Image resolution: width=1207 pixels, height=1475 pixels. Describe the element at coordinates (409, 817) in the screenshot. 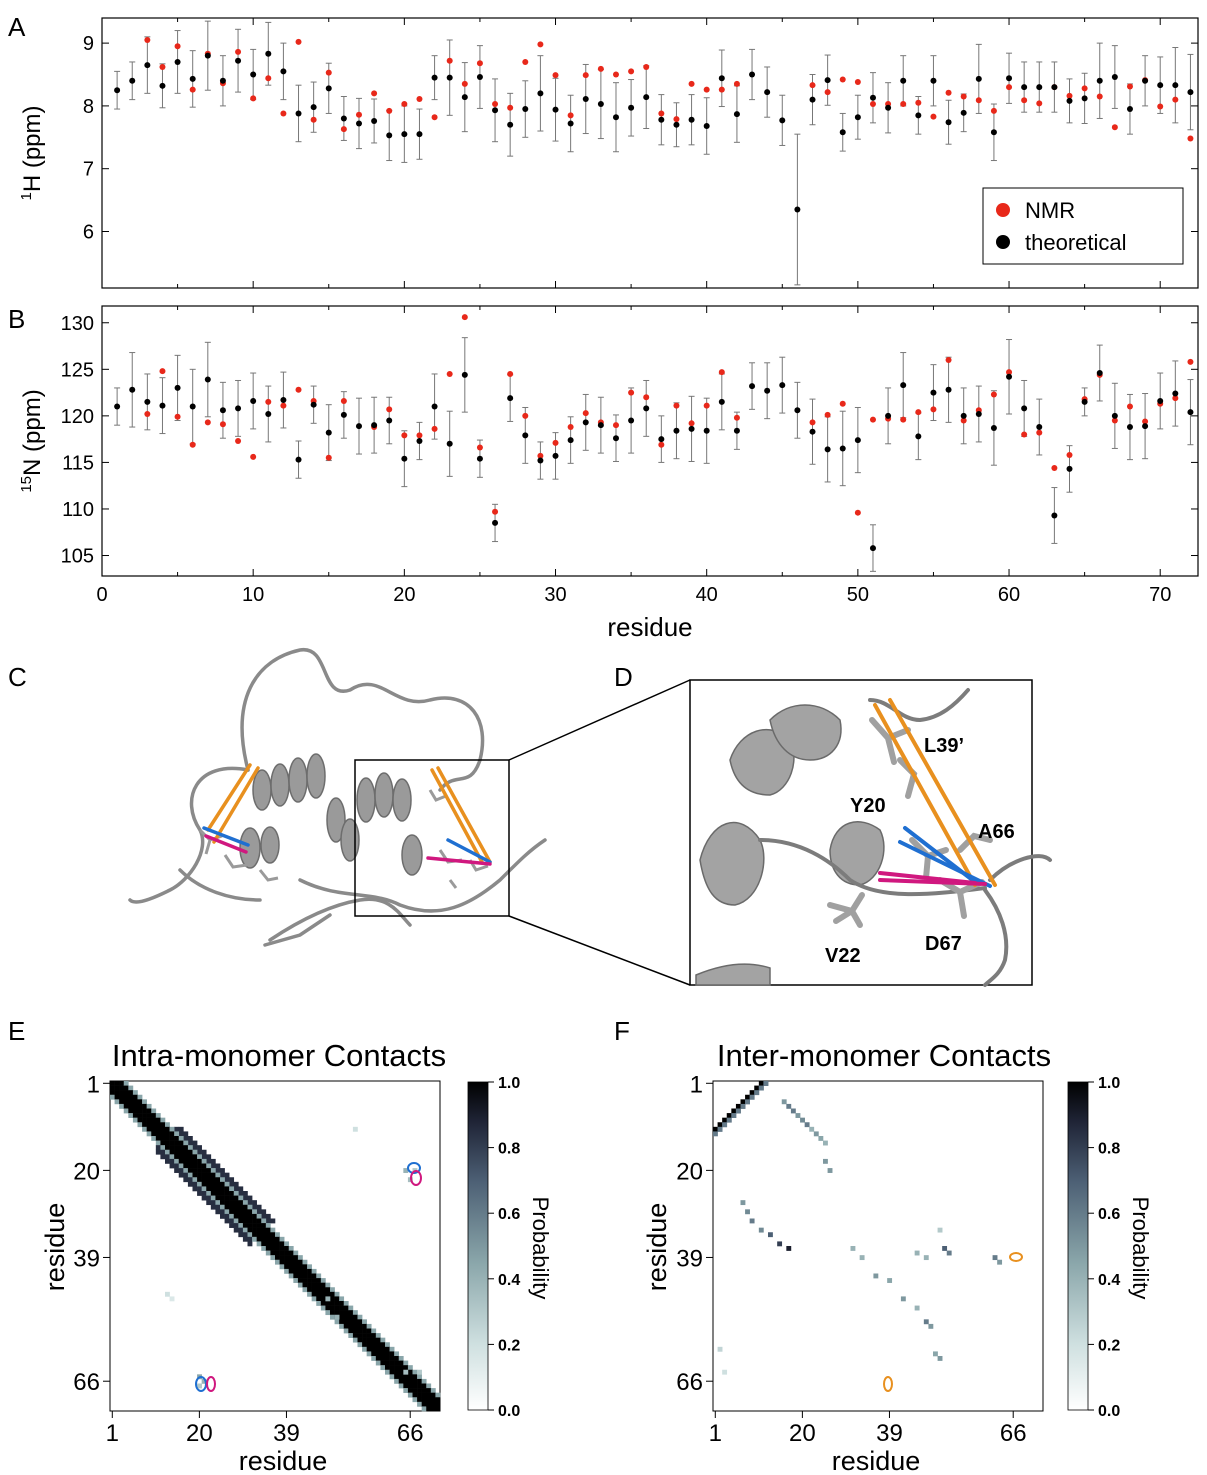

I see `panel-c-protein-structure` at that location.